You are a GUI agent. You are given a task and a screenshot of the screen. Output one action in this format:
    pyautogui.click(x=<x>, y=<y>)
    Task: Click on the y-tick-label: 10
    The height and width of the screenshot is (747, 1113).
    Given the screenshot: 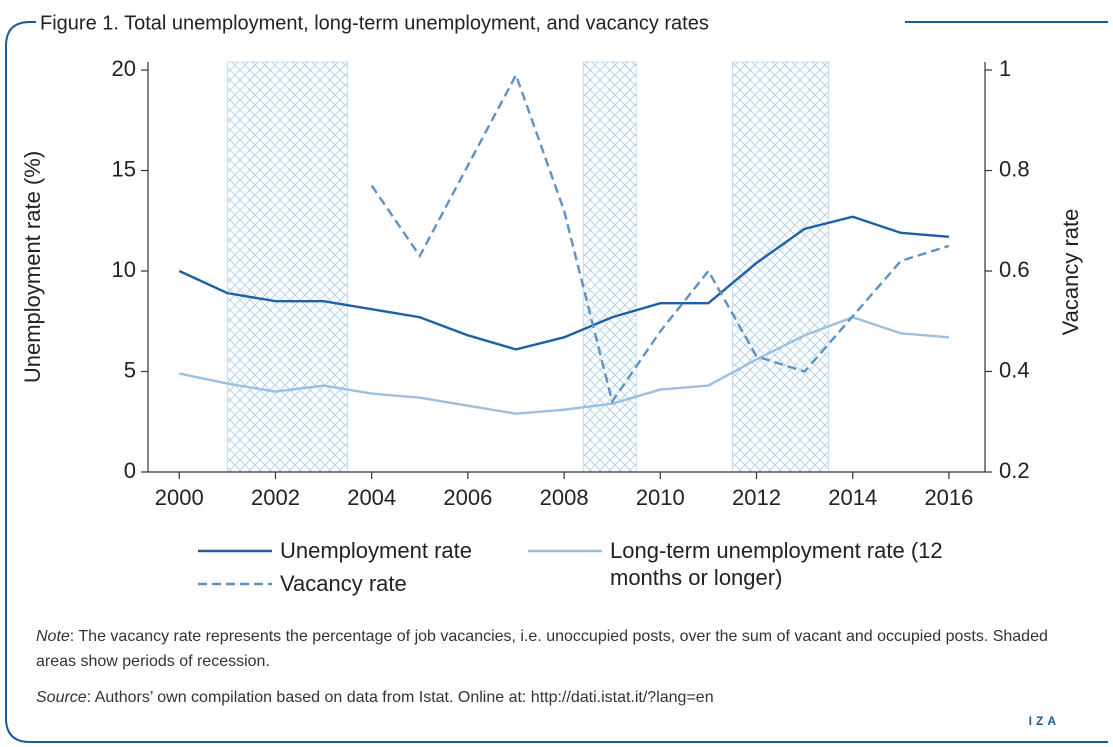 What is the action you would take?
    pyautogui.click(x=124, y=269)
    